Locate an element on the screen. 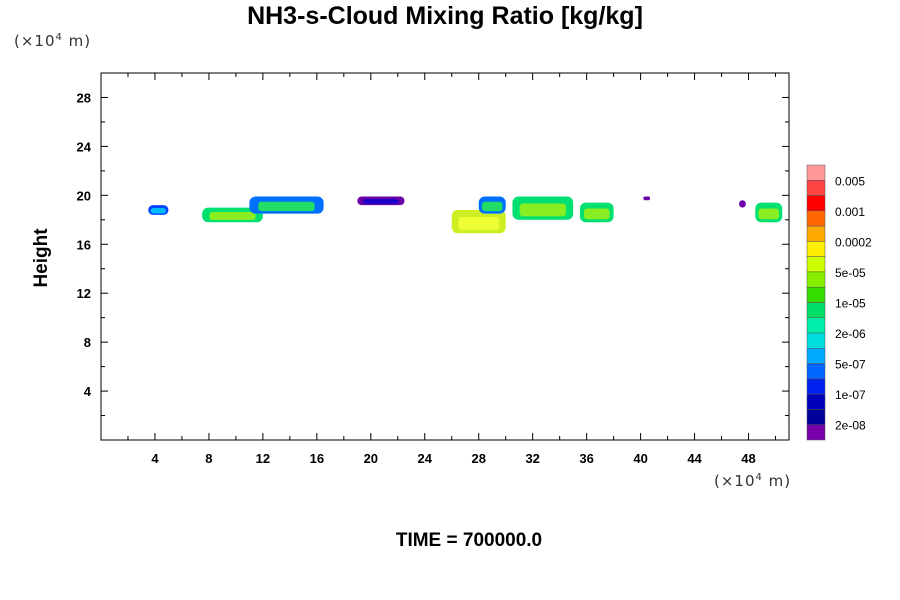 The image size is (900, 600). colorbar-label: 0.001 is located at coordinates (850, 212).